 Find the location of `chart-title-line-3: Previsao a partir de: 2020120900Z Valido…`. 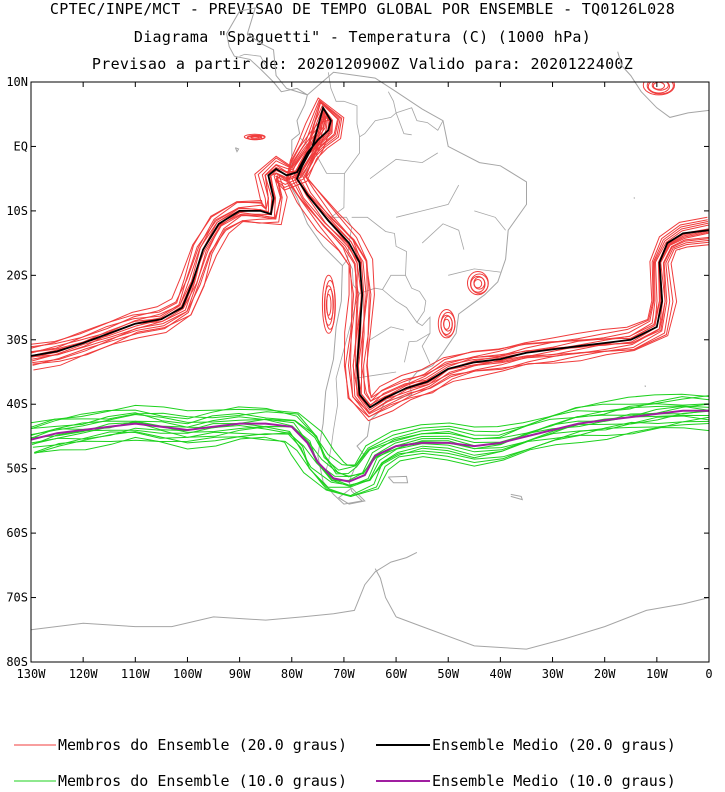

chart-title-line-3: Previsao a partir de: 2020120900Z Valido… is located at coordinates (362, 64).